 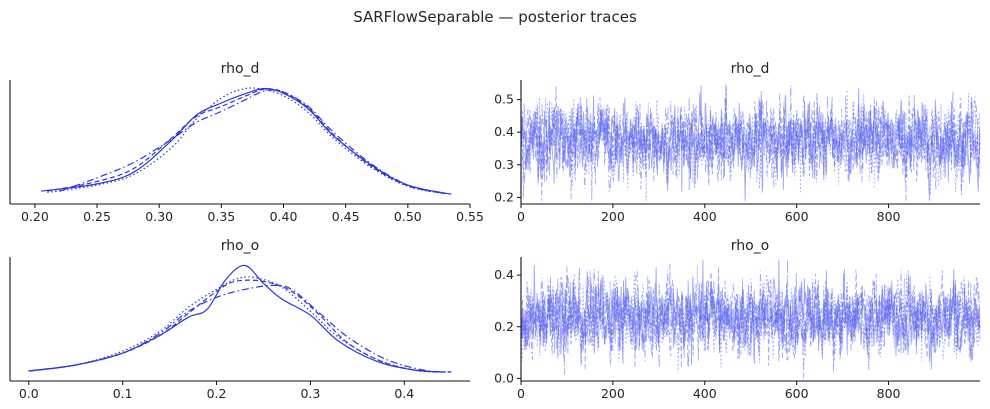 What do you see at coordinates (97, 216) in the screenshot?
I see `x-tick-label: 0.25` at bounding box center [97, 216].